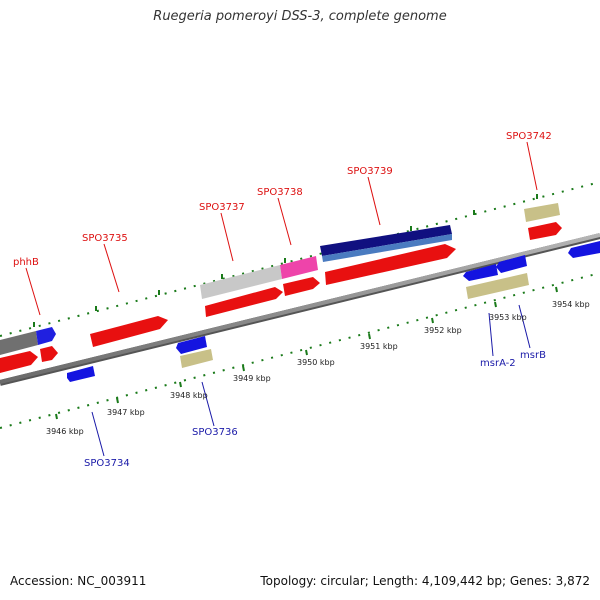 The height and width of the screenshot is (600, 600). What do you see at coordinates (390, 264) in the screenshot?
I see `feature-red-c` at bounding box center [390, 264].